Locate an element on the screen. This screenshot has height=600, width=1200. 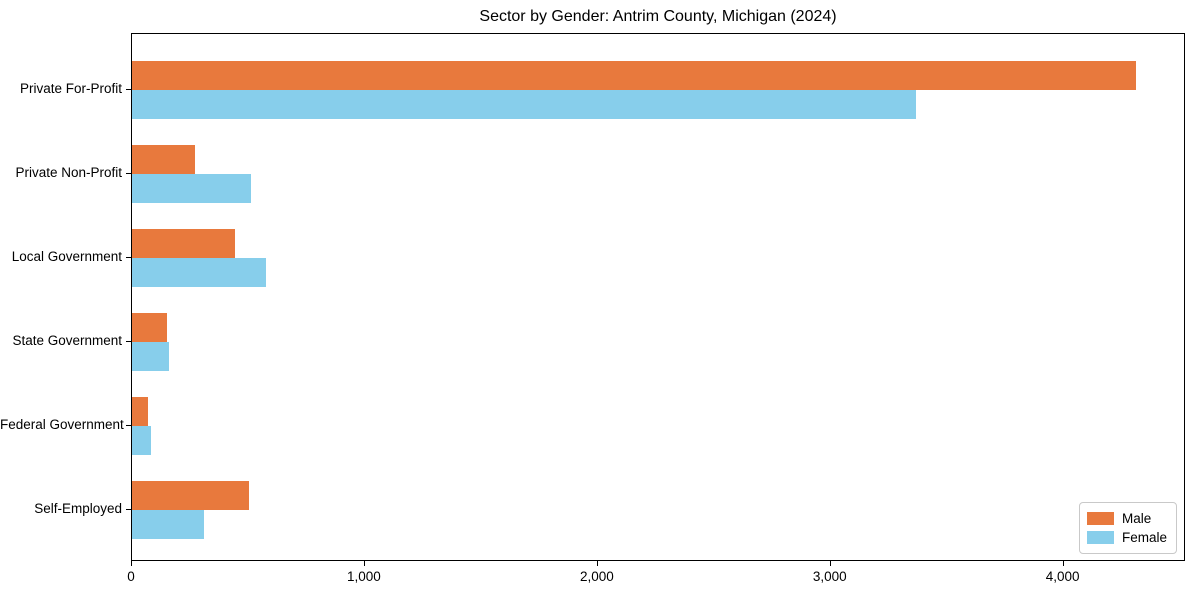
y-tick-label: Self-Employed is located at coordinates (78, 508).